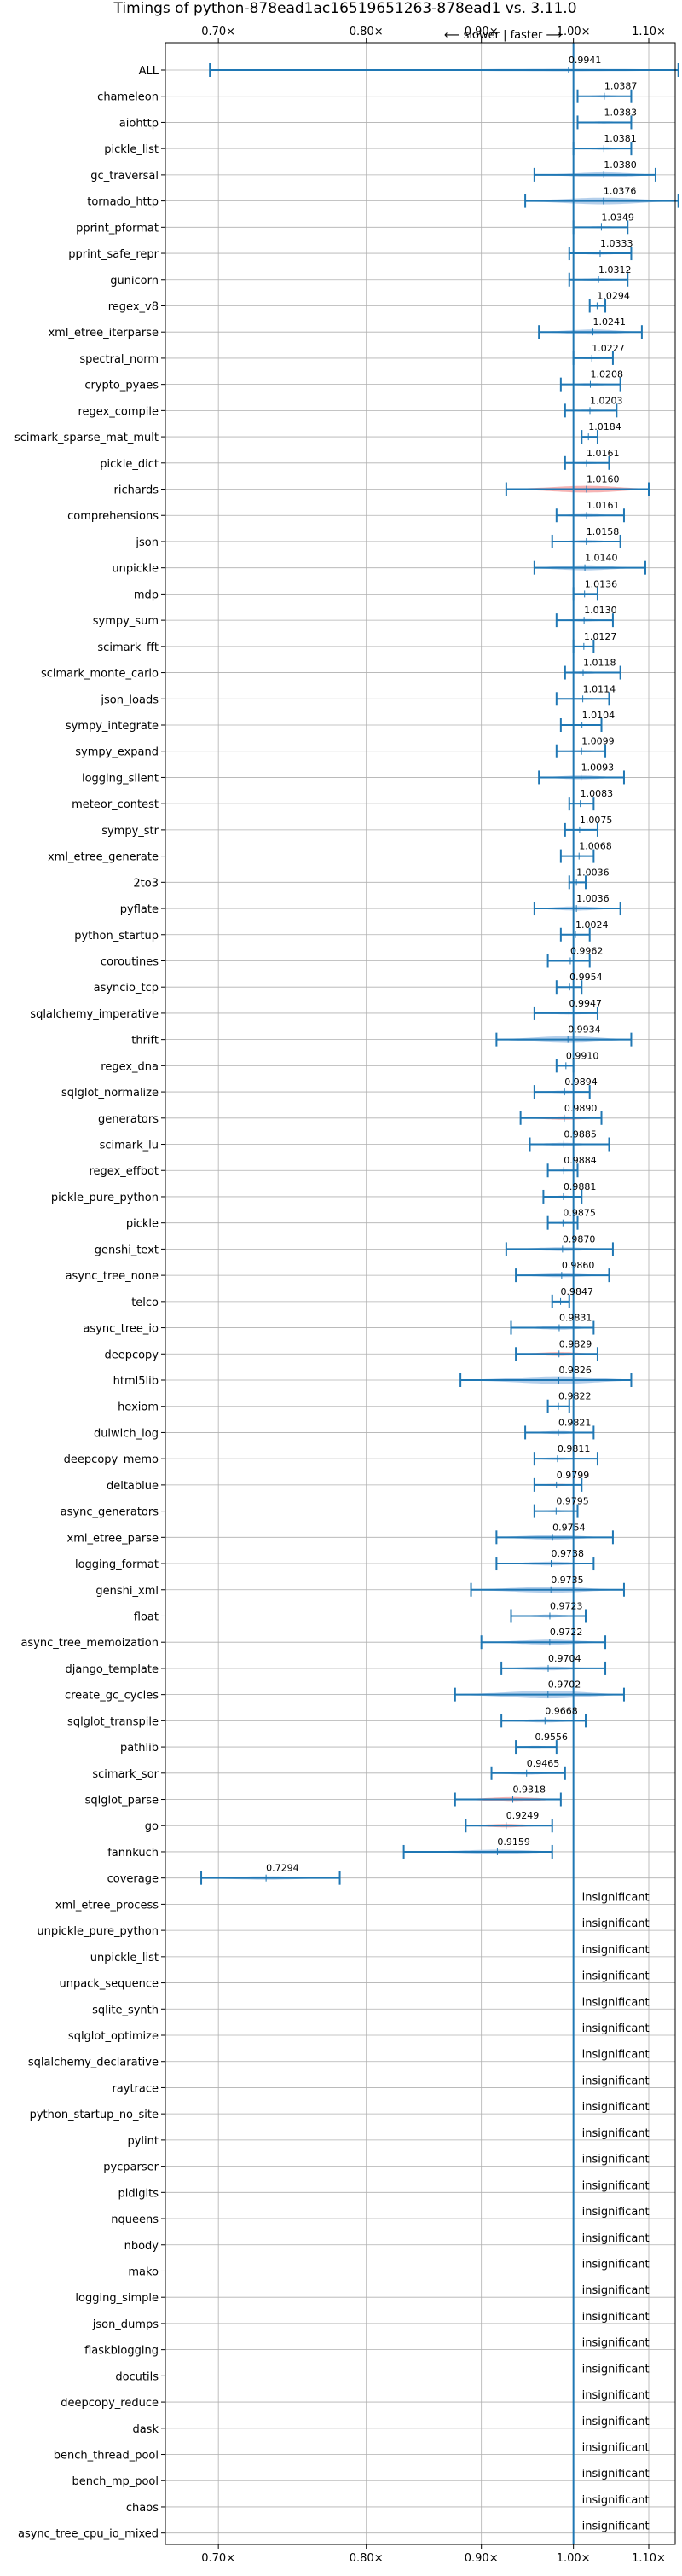 The height and width of the screenshot is (2576, 682). I want to click on value-label: 1.0380, so click(620, 165).